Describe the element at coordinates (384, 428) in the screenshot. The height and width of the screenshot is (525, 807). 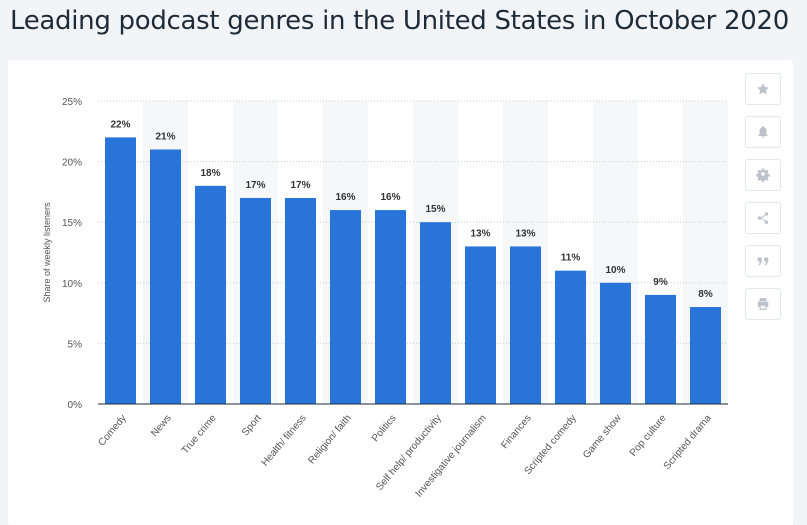
I see `x-tick-label: Politics` at that location.